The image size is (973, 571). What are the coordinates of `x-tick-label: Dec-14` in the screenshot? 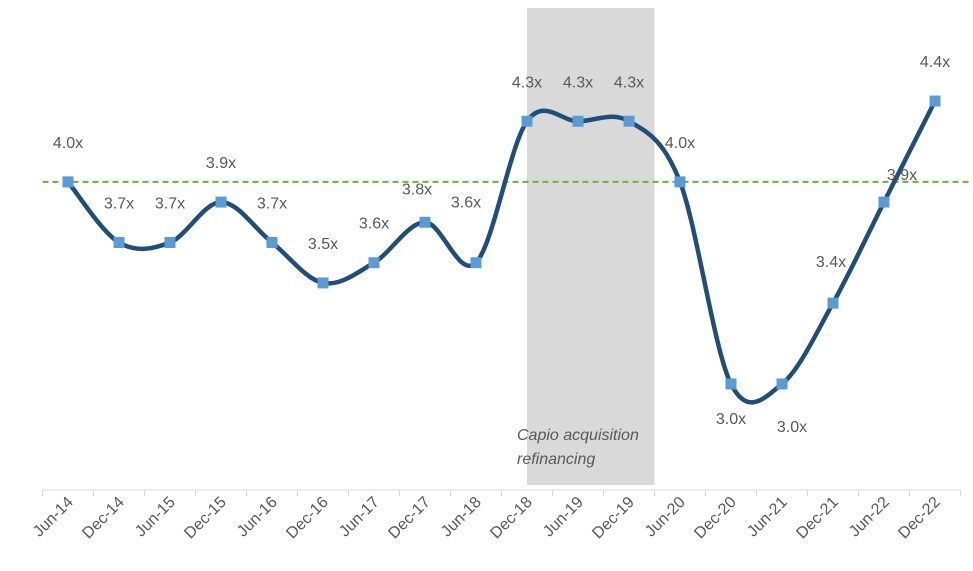 It's located at (103, 518).